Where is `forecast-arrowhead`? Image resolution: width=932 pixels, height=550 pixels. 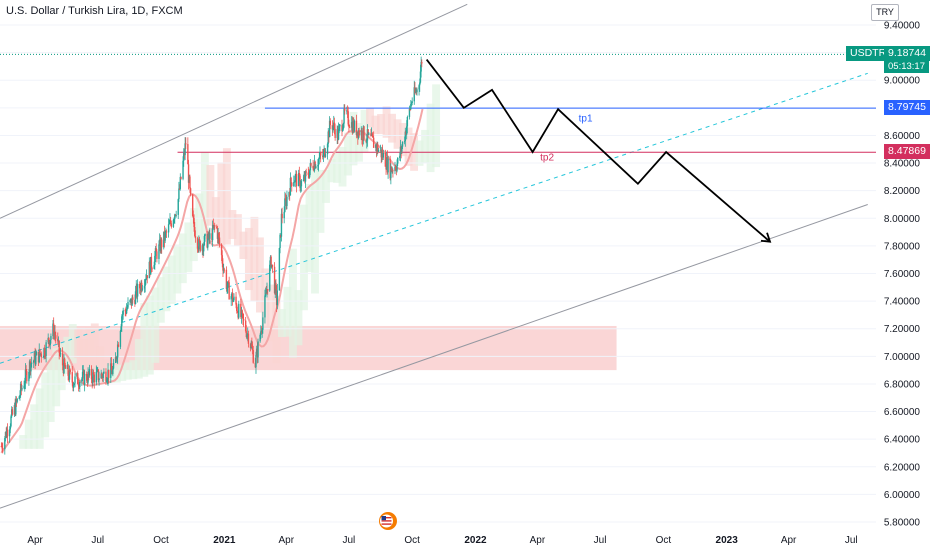
forecast-arrowhead is located at coordinates (766, 237).